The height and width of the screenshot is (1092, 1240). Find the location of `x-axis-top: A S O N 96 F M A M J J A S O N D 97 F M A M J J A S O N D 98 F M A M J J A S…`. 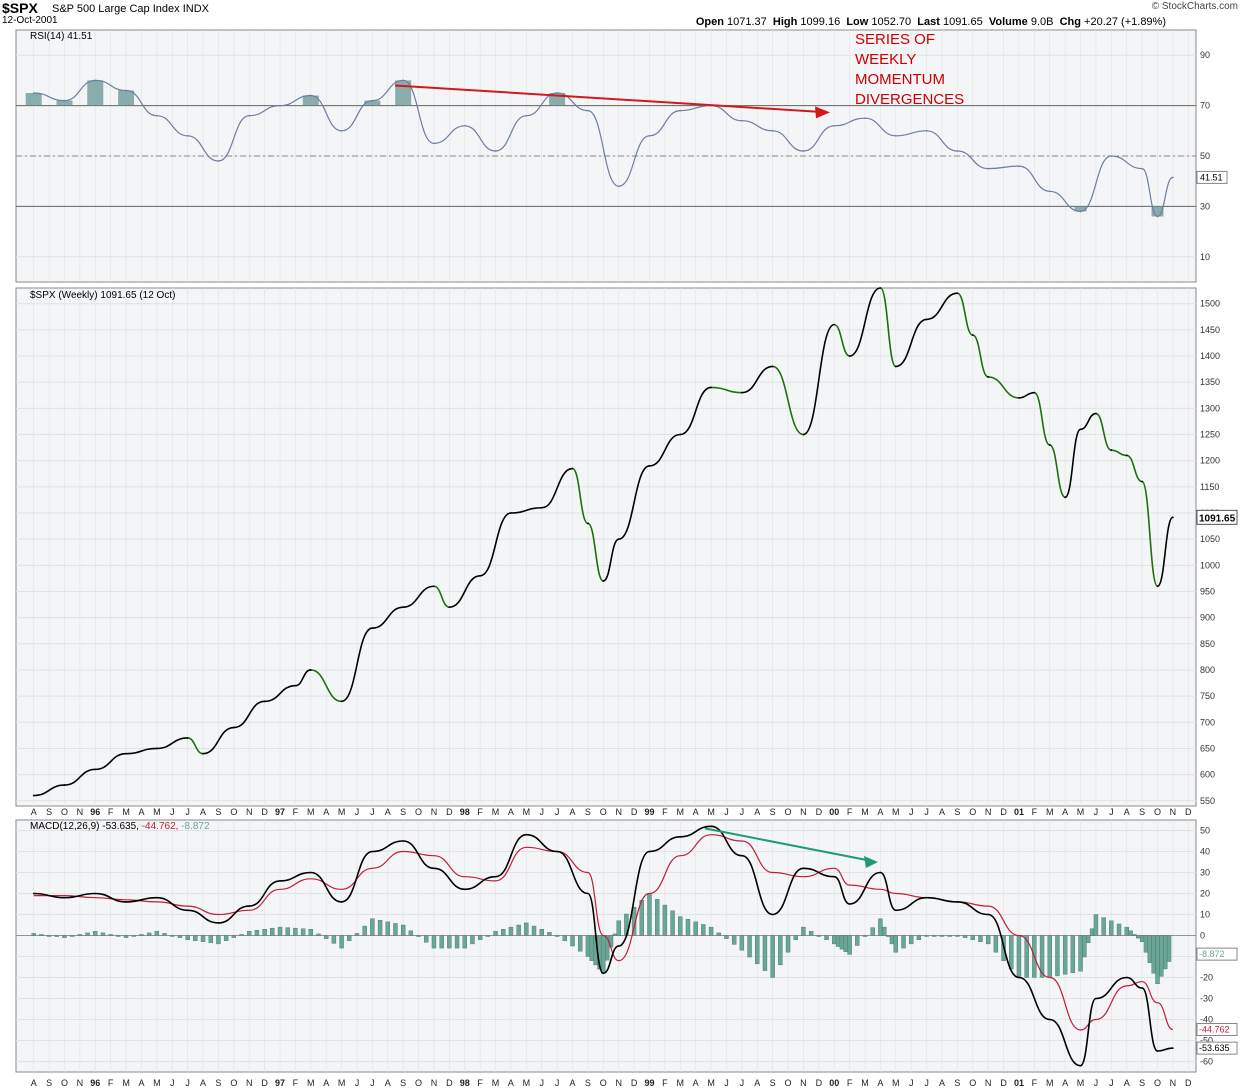

x-axis-top: A S O N 96 F M A M J J A S O N D 97 F M A M J J A S O N D 98 F M A M J J A S… is located at coordinates (611, 812).